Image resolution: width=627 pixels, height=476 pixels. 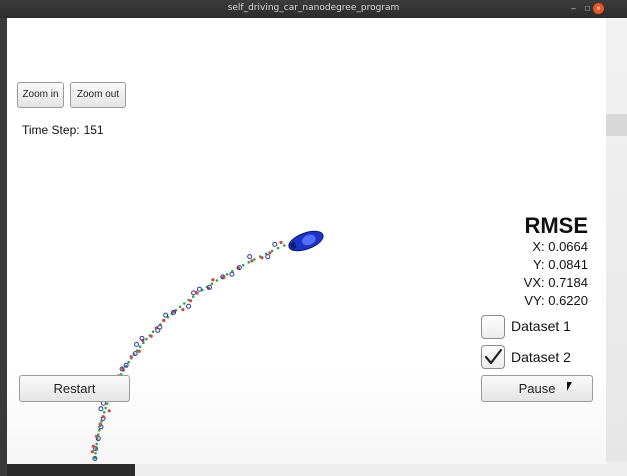 I want to click on dataset-2-checkbox, so click(x=493, y=357).